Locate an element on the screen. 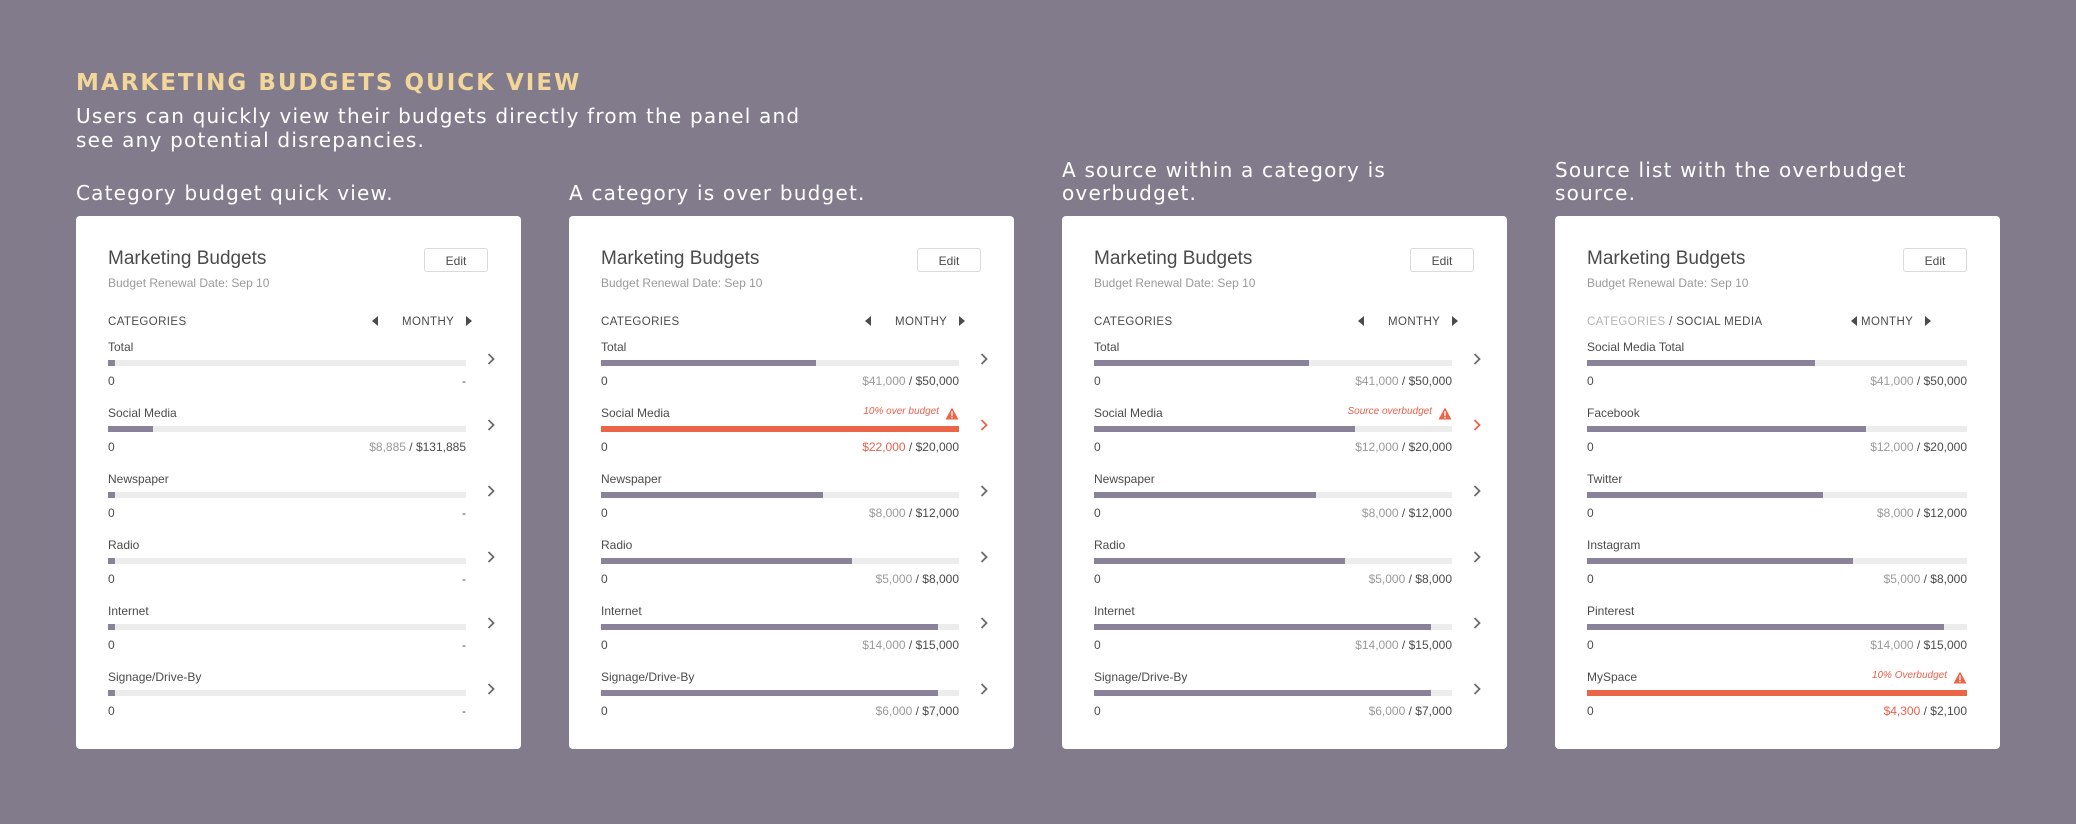  warning-icon is located at coordinates (1960, 677).